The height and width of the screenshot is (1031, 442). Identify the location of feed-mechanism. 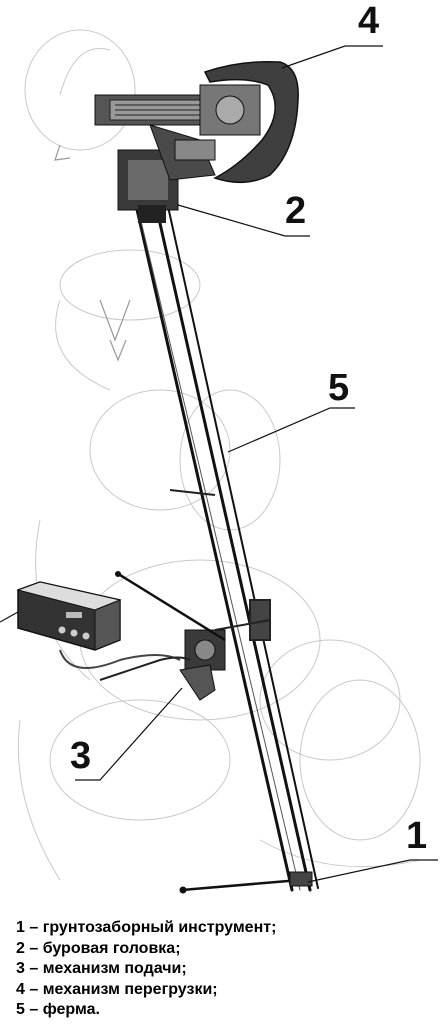
(162, 636).